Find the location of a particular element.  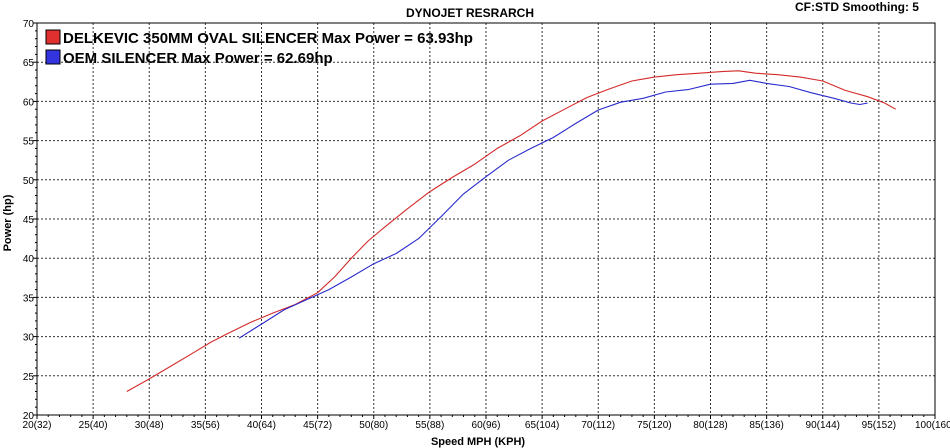

y-tick-label: 50 is located at coordinates (29, 181).